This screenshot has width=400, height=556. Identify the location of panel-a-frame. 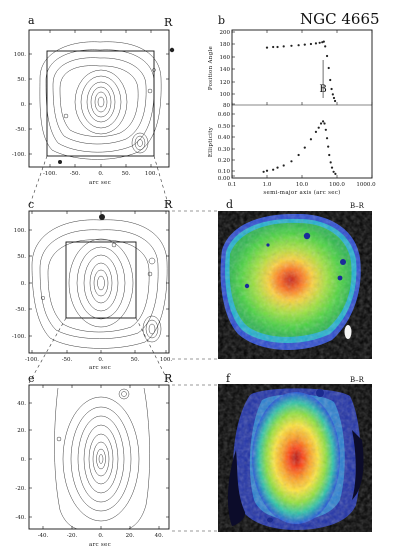
(99, 98).